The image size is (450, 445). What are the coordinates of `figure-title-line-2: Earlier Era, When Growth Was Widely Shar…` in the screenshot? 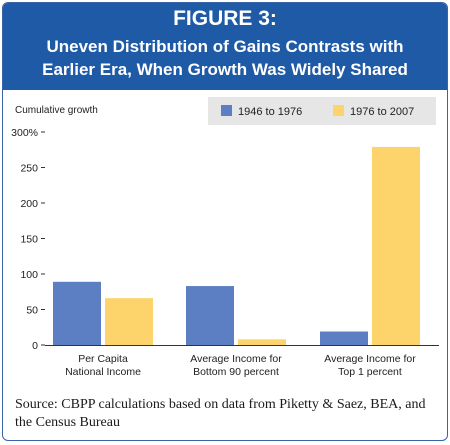 It's located at (225, 69).